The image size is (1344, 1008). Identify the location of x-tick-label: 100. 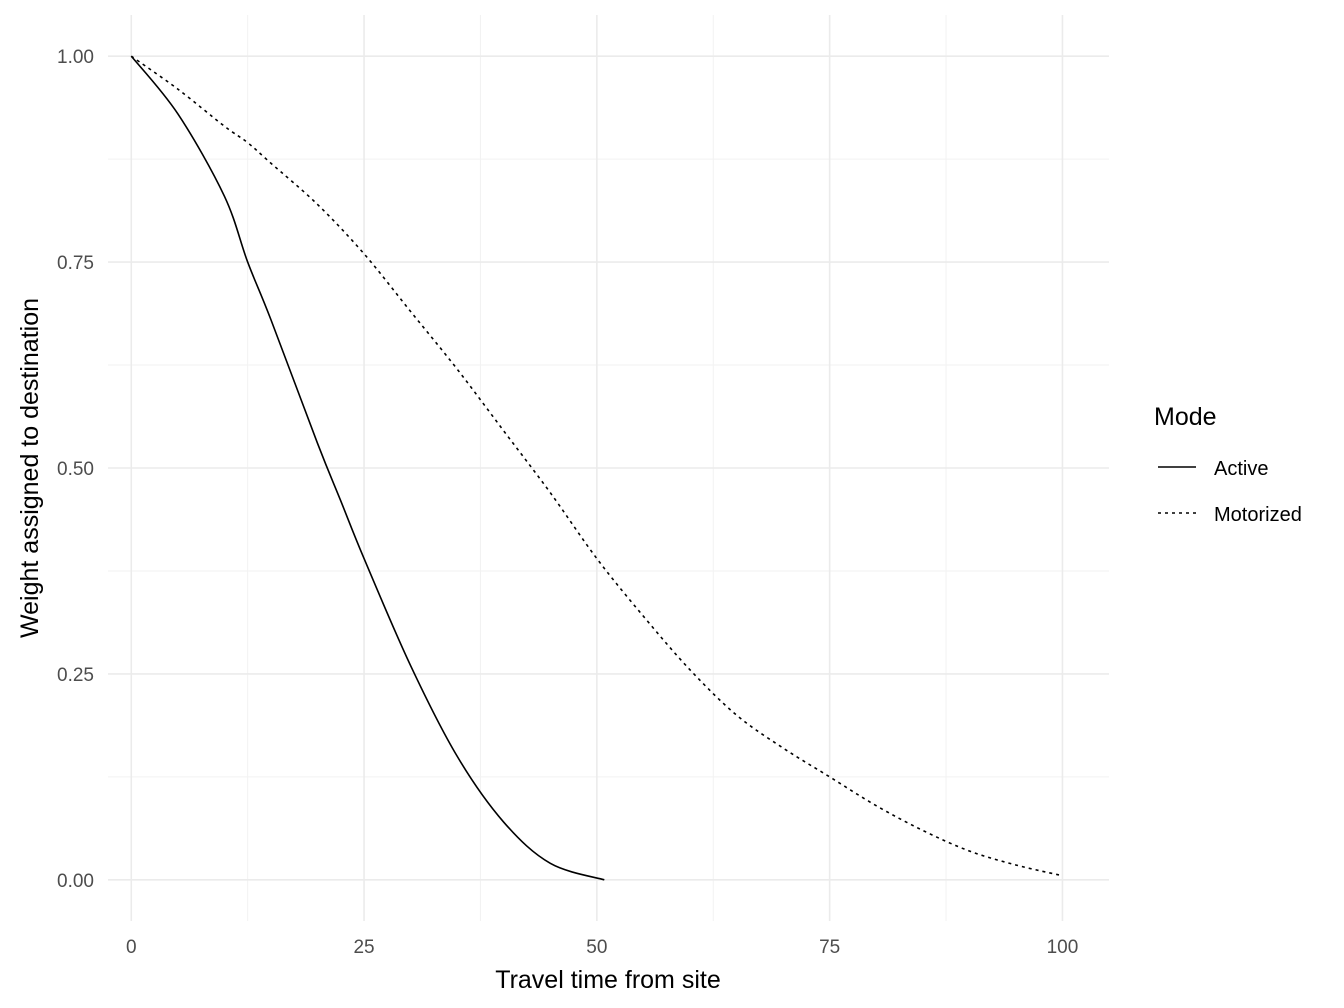
(1063, 947).